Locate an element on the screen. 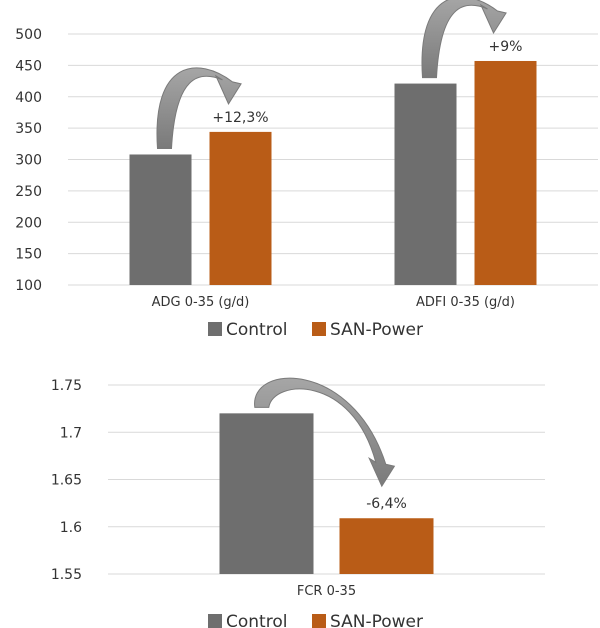  adg-y-tick-label: 500 is located at coordinates (28, 35).